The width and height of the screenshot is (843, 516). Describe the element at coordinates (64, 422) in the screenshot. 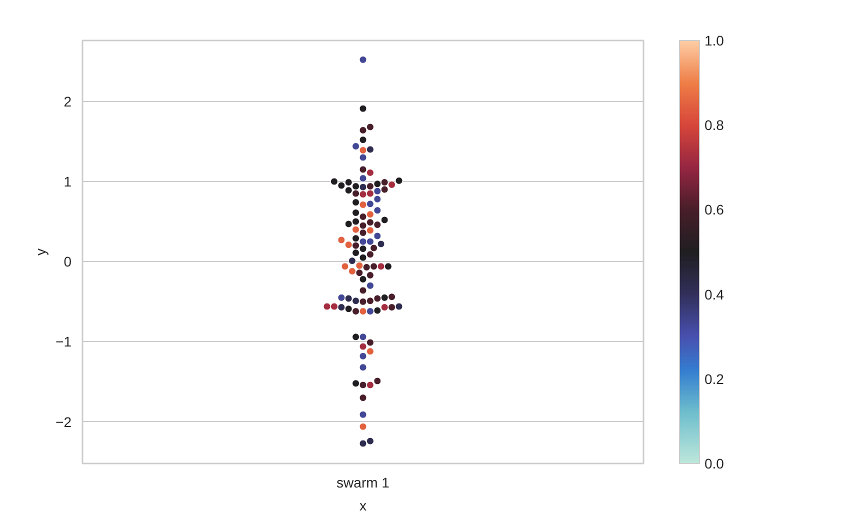

I see `y-tick-label: −2` at that location.